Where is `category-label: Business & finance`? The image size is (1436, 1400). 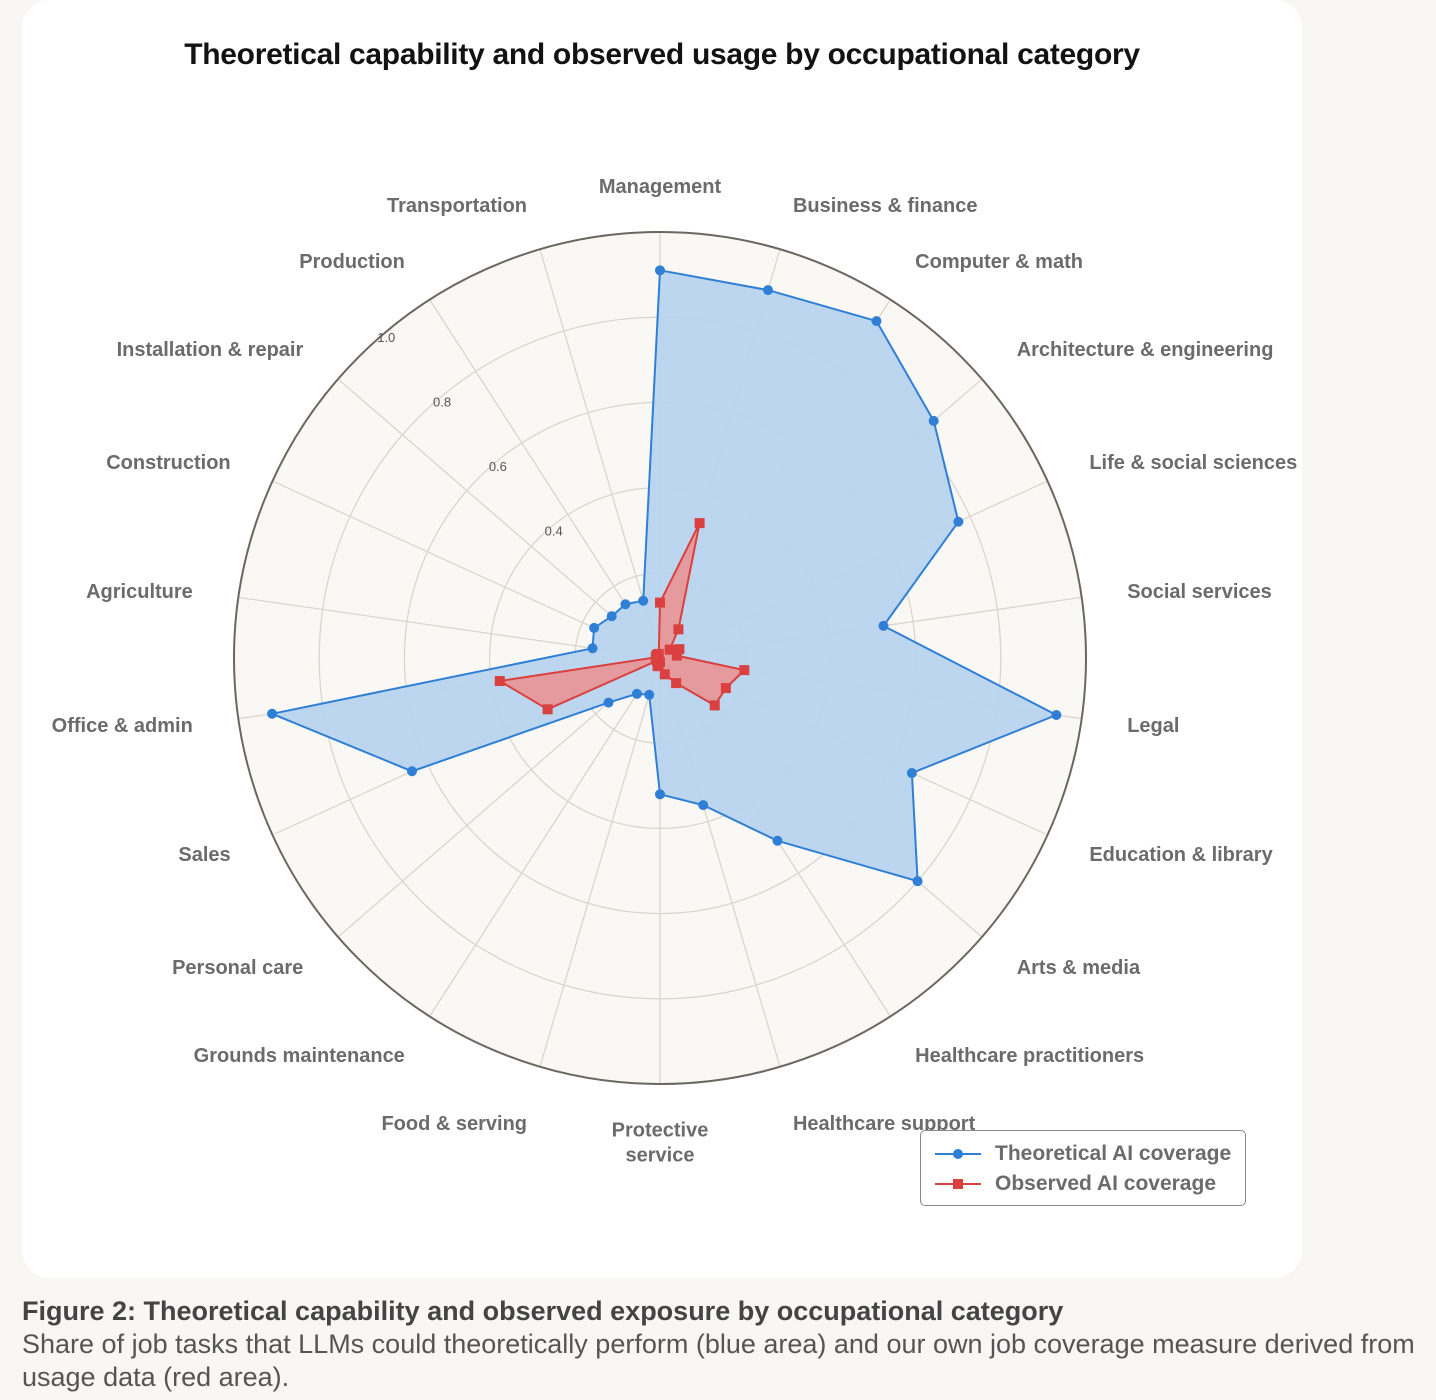 category-label: Business & finance is located at coordinates (885, 206).